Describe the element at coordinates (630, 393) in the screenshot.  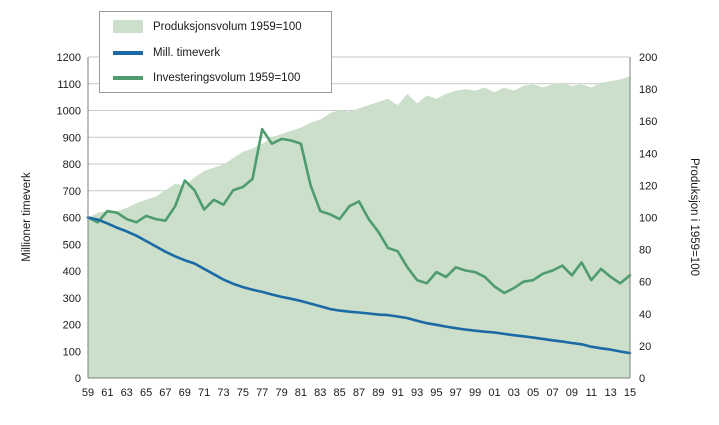
I see `x-axis-tick-label: 15` at that location.